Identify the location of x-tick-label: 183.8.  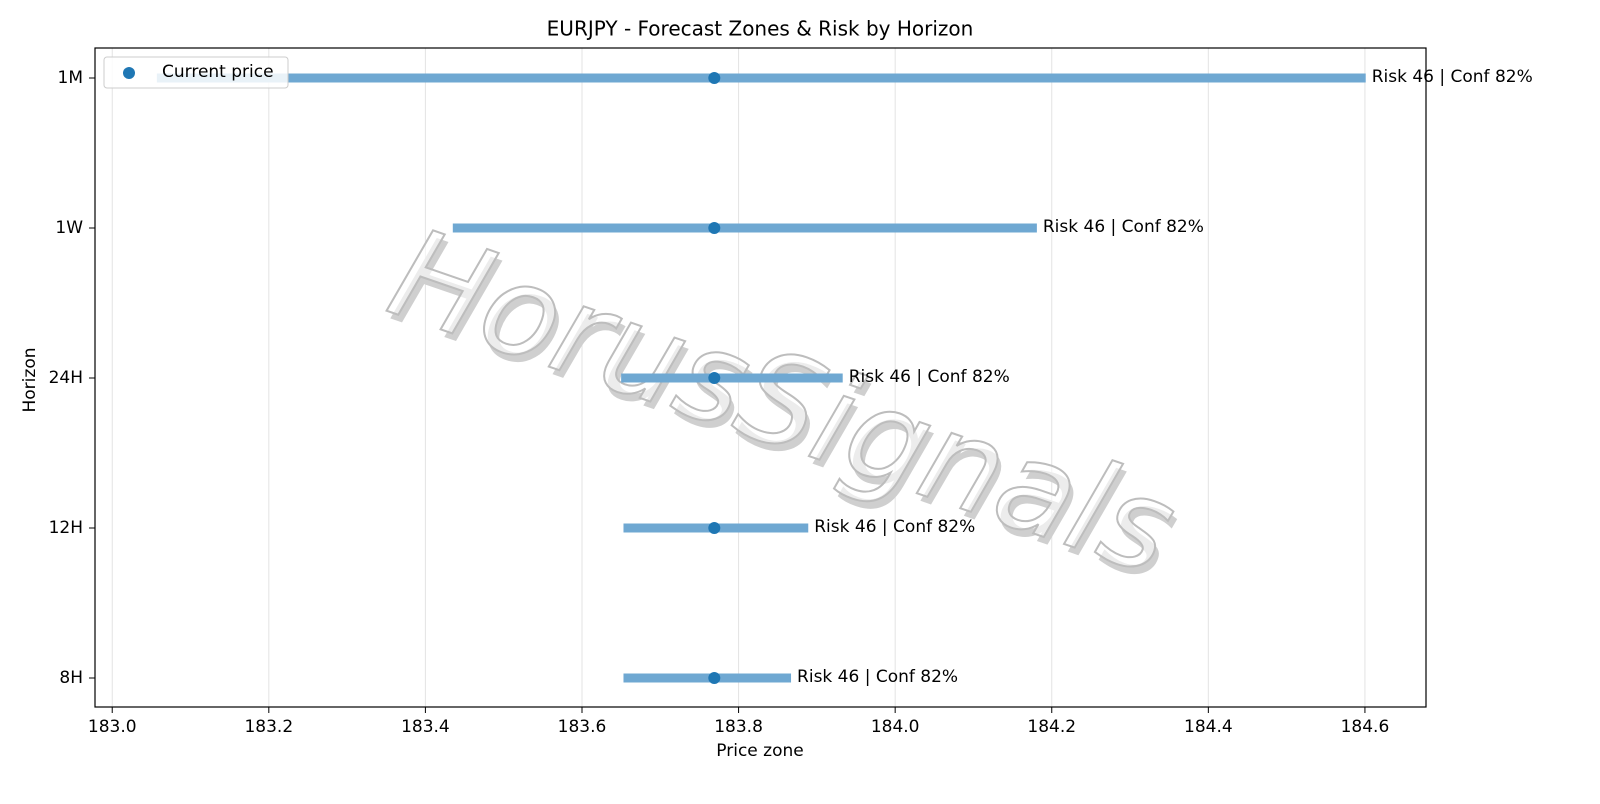
(738, 727).